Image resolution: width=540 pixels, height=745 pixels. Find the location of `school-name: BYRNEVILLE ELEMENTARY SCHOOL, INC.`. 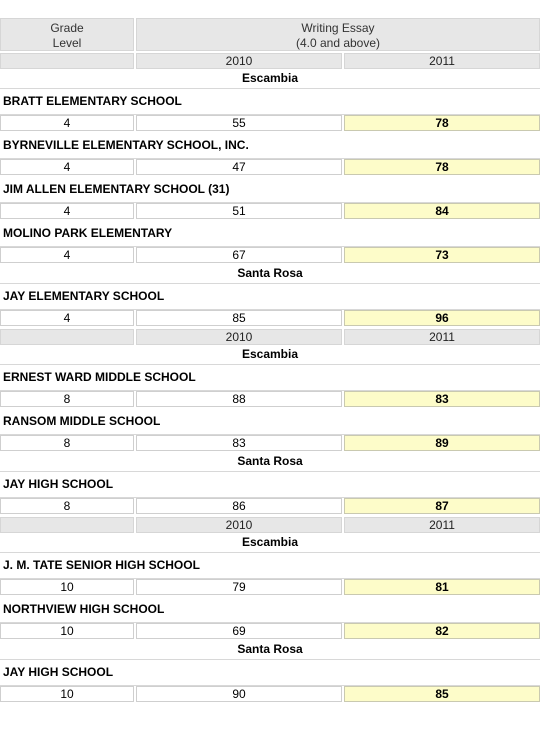

school-name: BYRNEVILLE ELEMENTARY SCHOOL, INC. is located at coordinates (126, 145).